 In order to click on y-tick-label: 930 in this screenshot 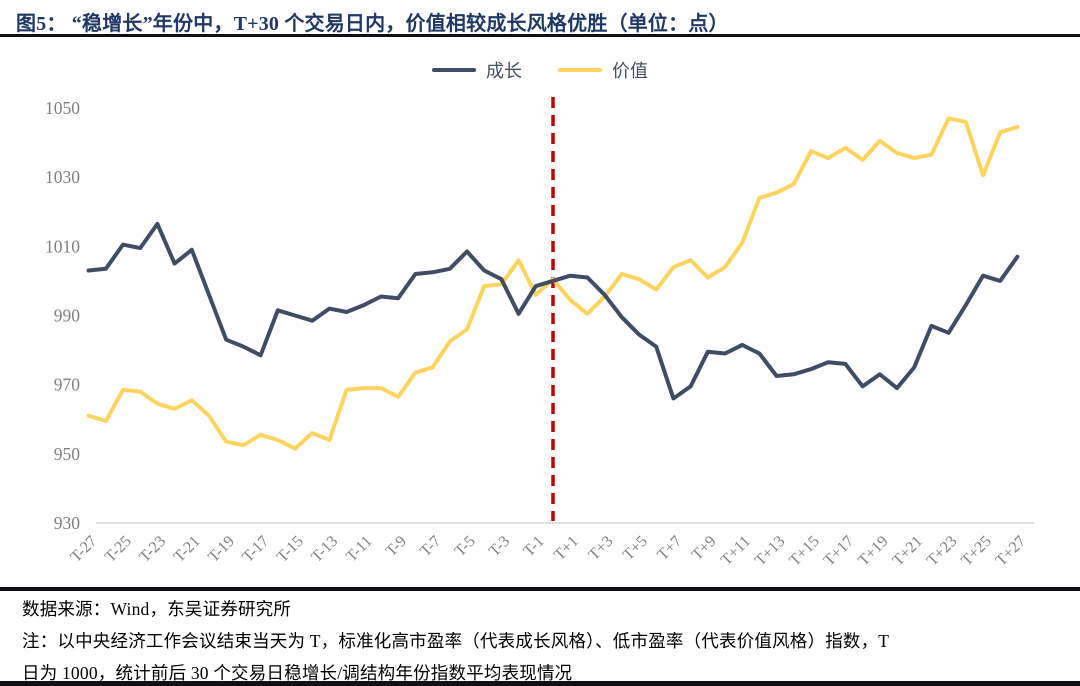, I will do `click(67, 523)`.